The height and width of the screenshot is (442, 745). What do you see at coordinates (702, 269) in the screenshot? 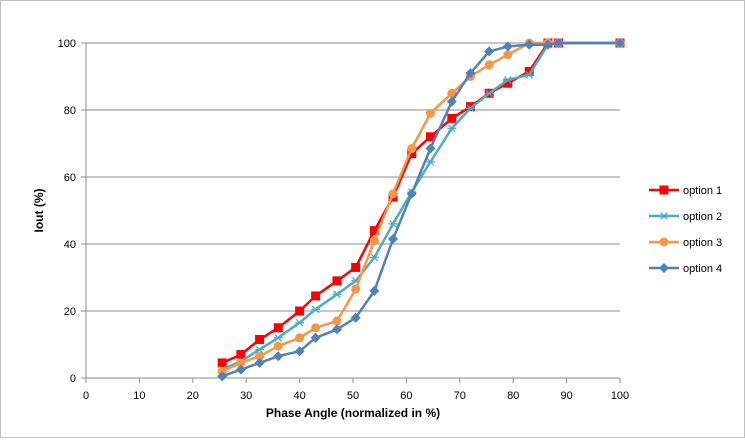
I see `legend-label: option 4` at bounding box center [702, 269].